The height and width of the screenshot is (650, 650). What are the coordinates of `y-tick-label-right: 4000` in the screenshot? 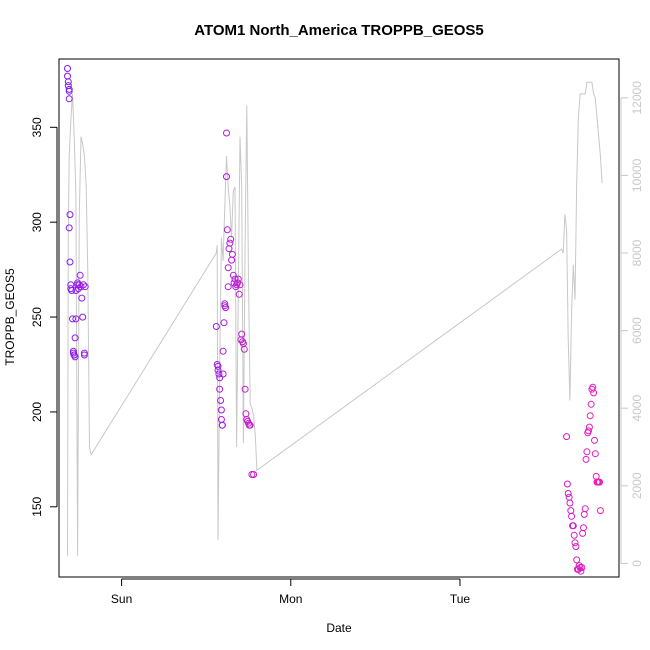 It's located at (637, 408).